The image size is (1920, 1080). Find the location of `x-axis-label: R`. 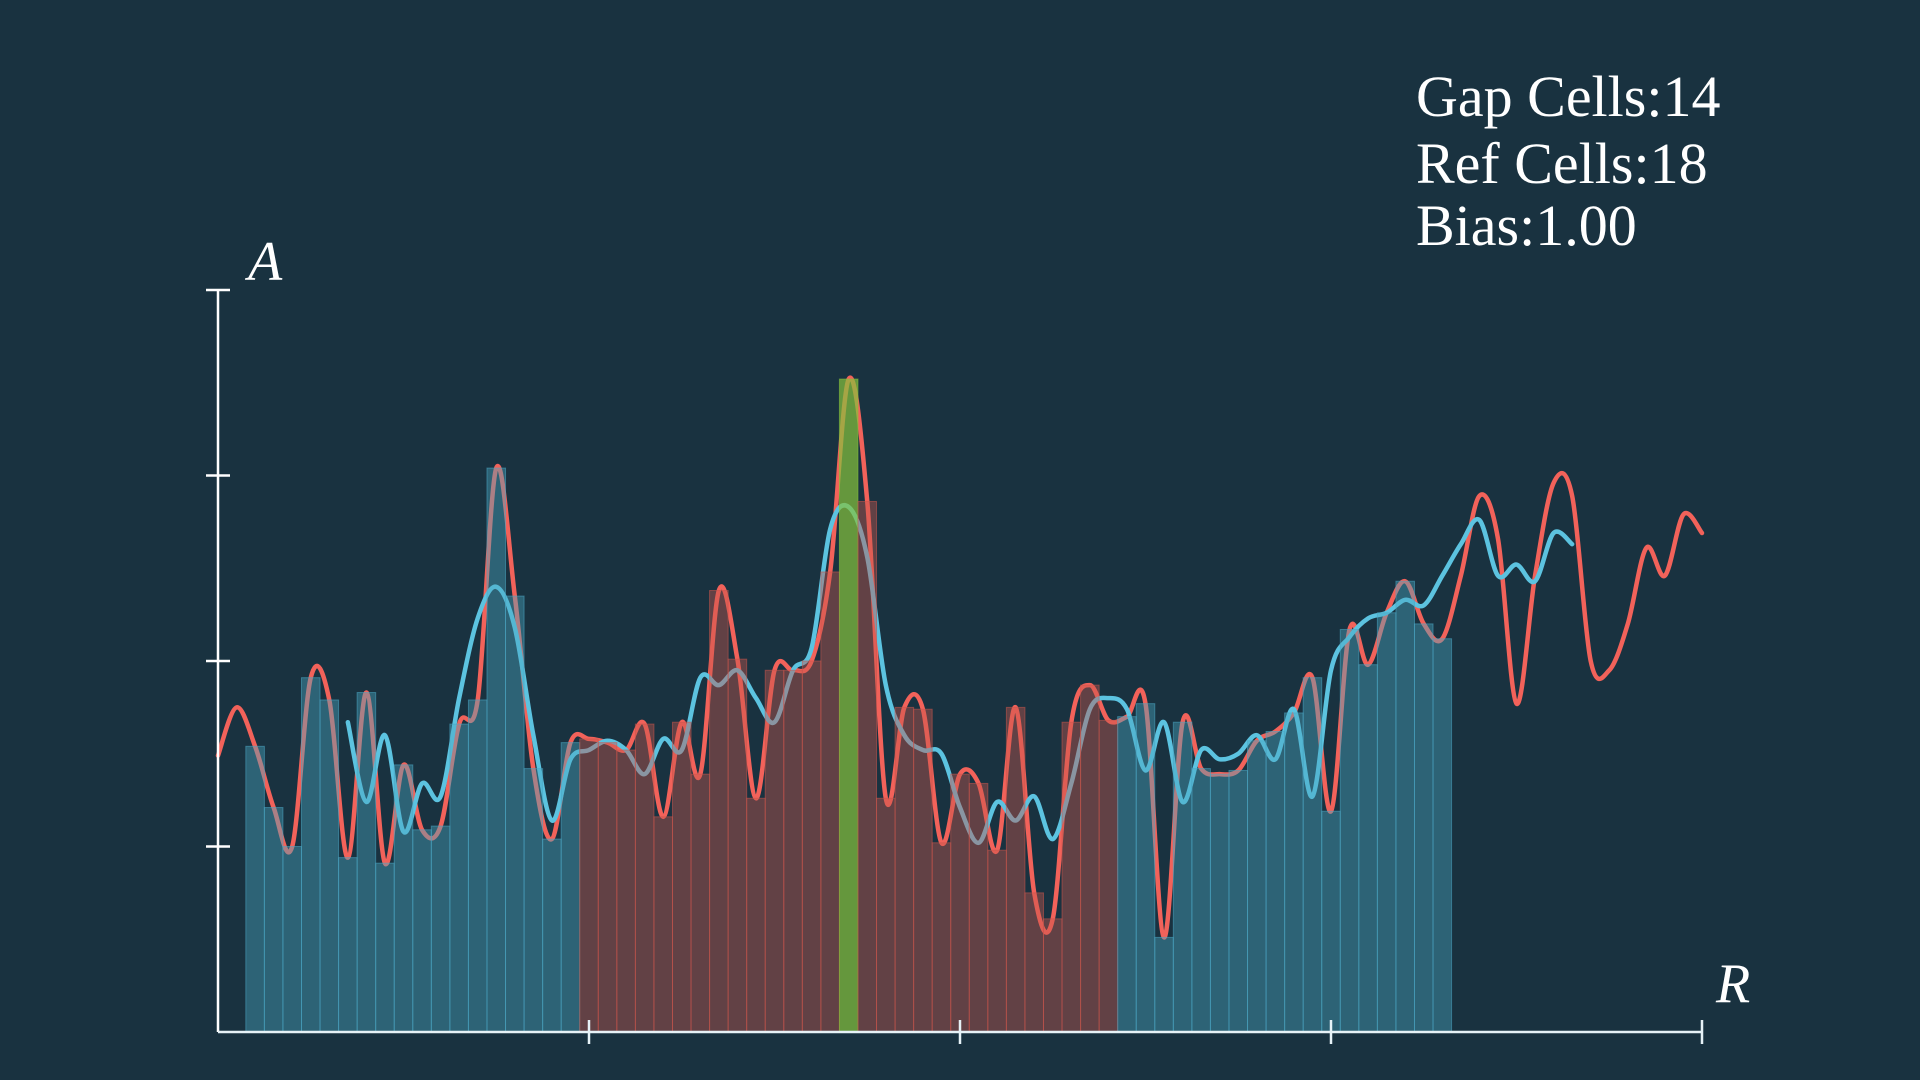

x-axis-label: R is located at coordinates (1732, 984).